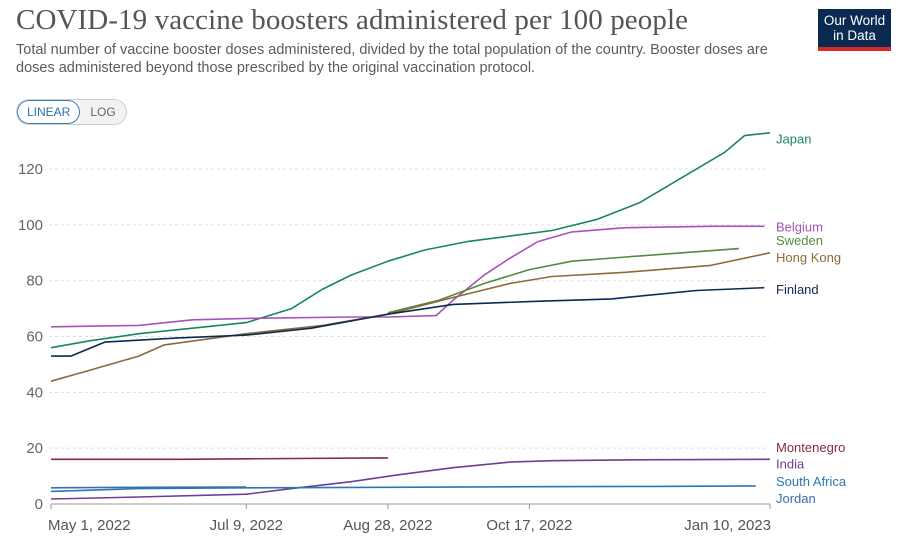  Describe the element at coordinates (34, 448) in the screenshot. I see `y-tick-label: 20` at that location.